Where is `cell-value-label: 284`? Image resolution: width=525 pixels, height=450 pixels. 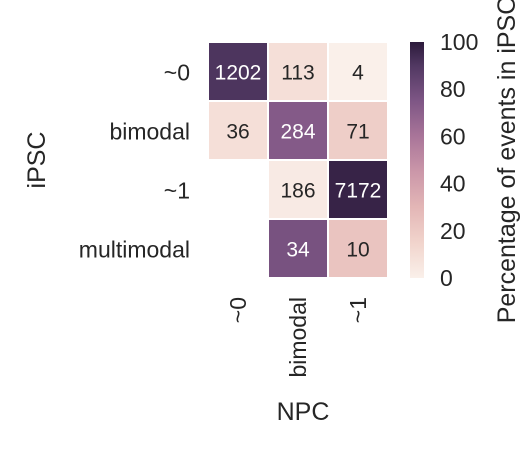 cell-value-label: 284 is located at coordinates (297, 132).